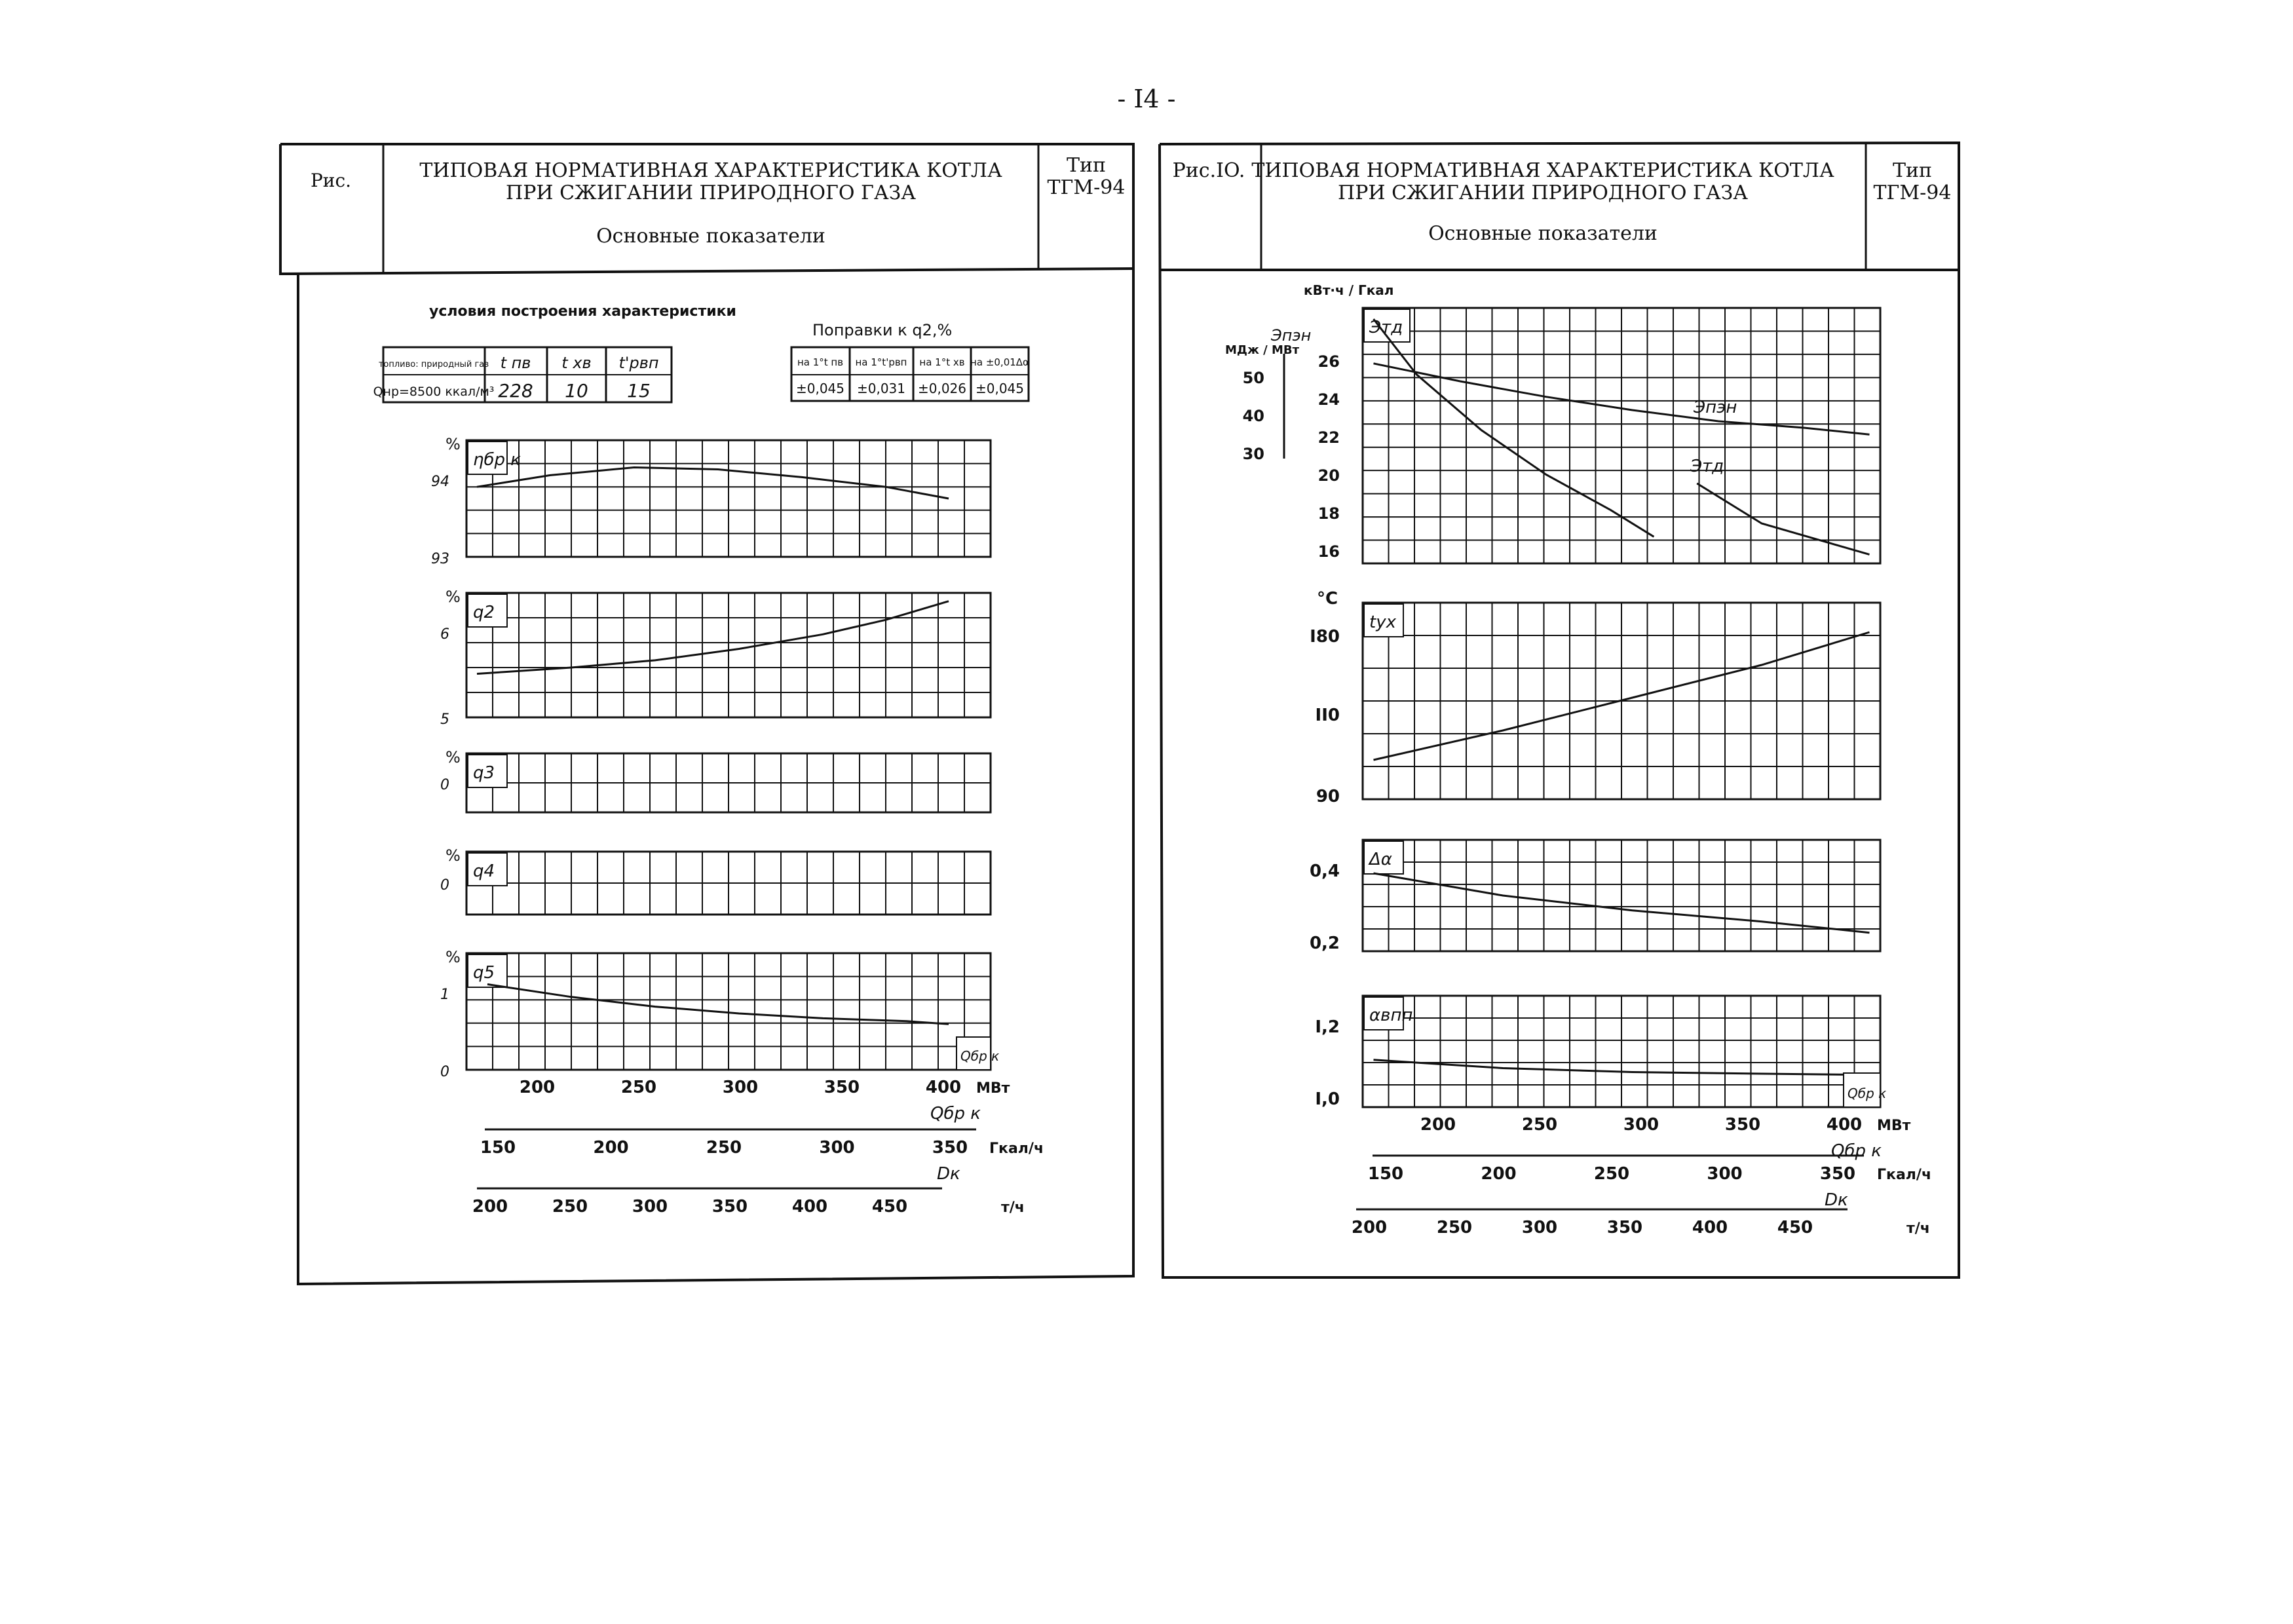 The width and height of the screenshot is (2293, 1624). Describe the element at coordinates (1262, 350) in the screenshot. I see `y-unit-left: МДж / МВт` at that location.